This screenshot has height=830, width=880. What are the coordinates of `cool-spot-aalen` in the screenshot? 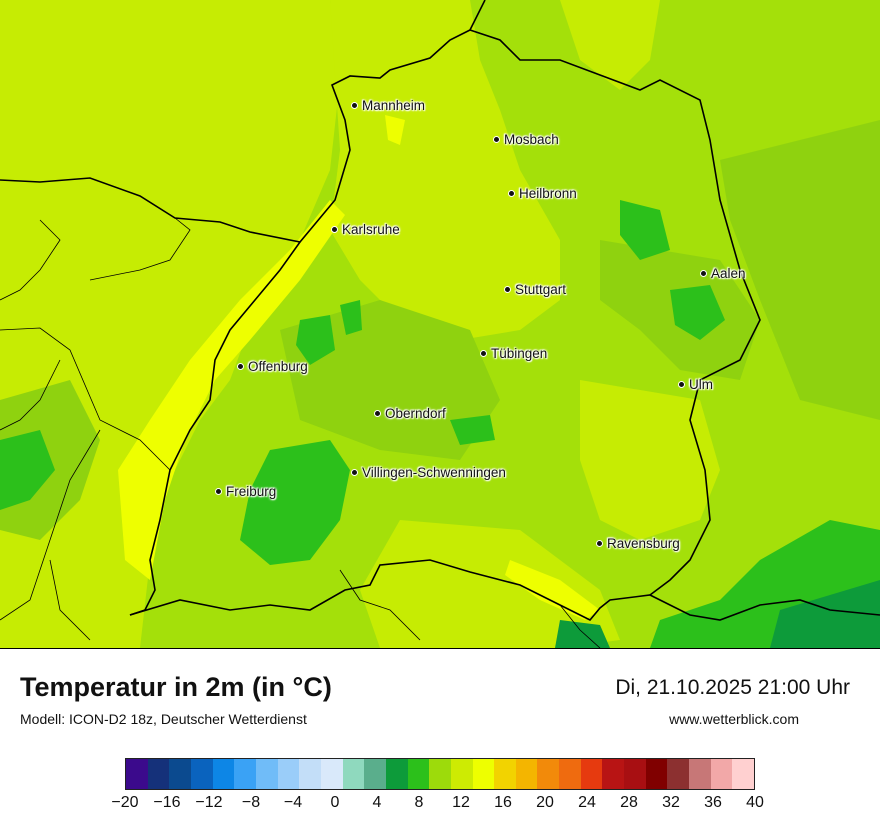 It's located at (697, 312).